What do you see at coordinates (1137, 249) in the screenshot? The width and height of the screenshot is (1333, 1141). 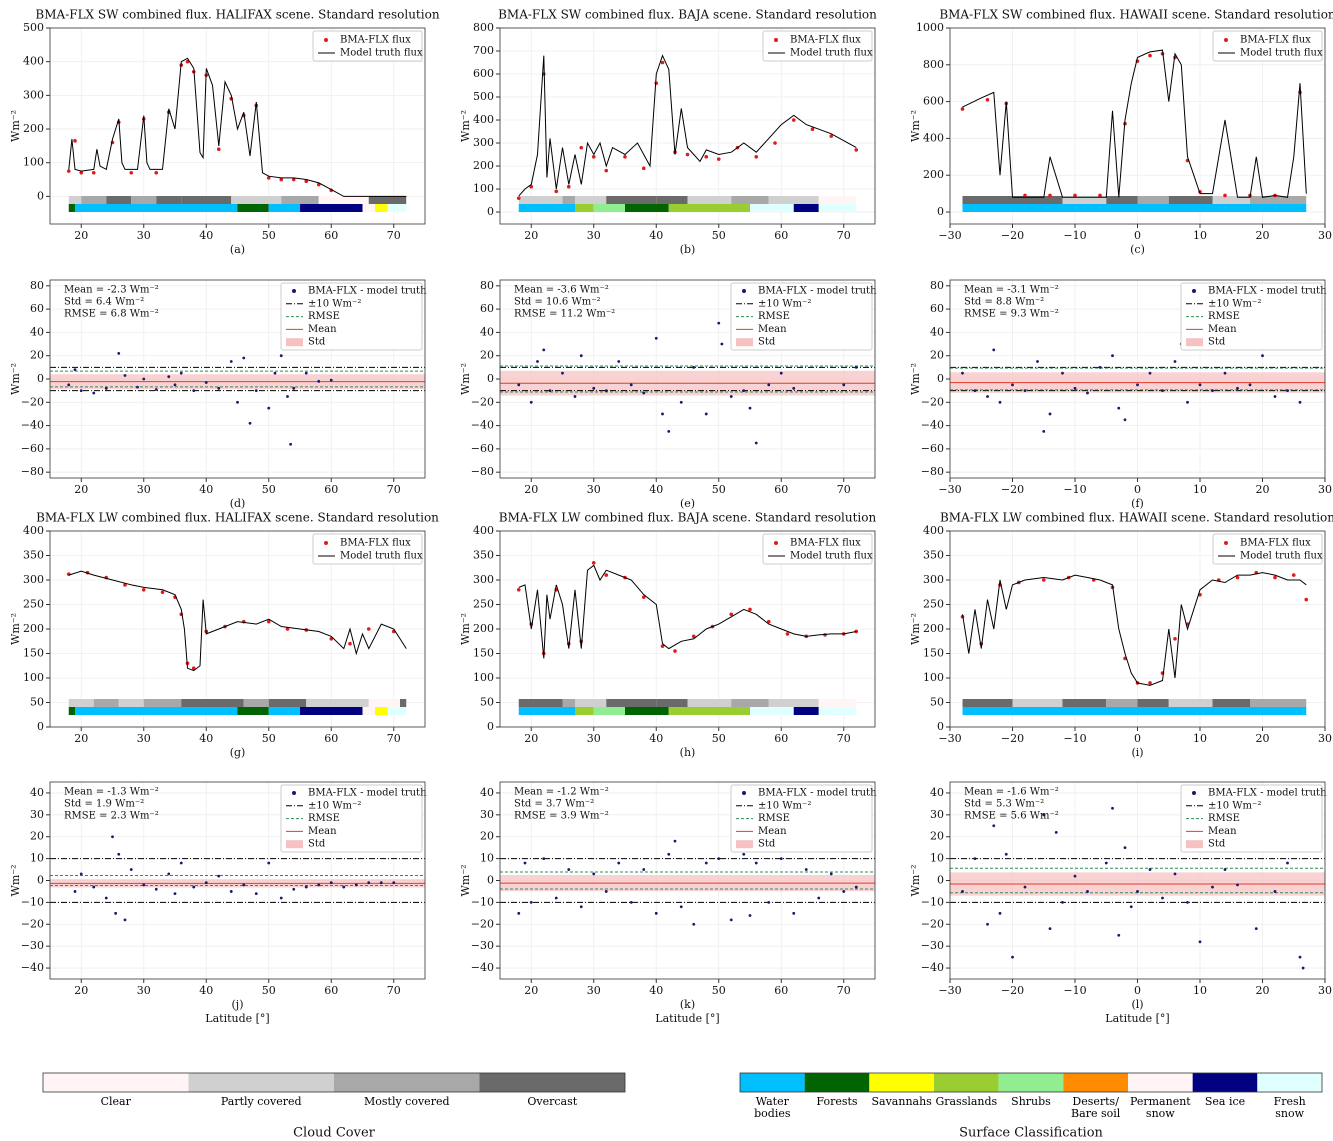 I see `panel-label: (c)` at bounding box center [1137, 249].